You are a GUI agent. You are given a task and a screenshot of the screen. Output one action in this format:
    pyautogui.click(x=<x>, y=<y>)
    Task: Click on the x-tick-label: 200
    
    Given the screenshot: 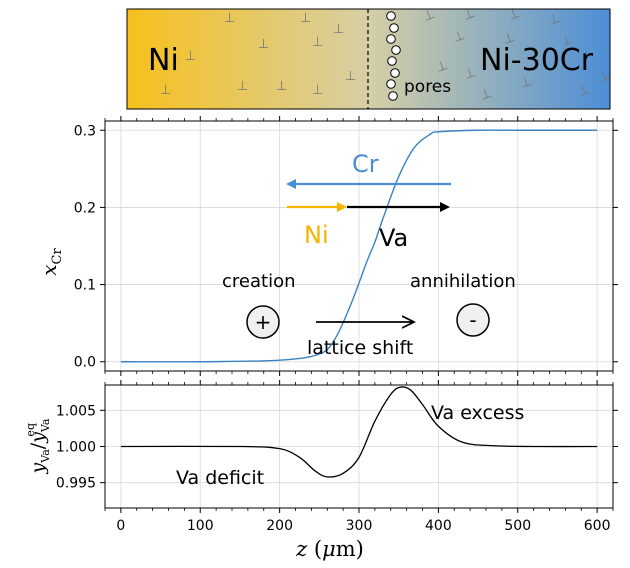 What is the action you would take?
    pyautogui.click(x=279, y=526)
    